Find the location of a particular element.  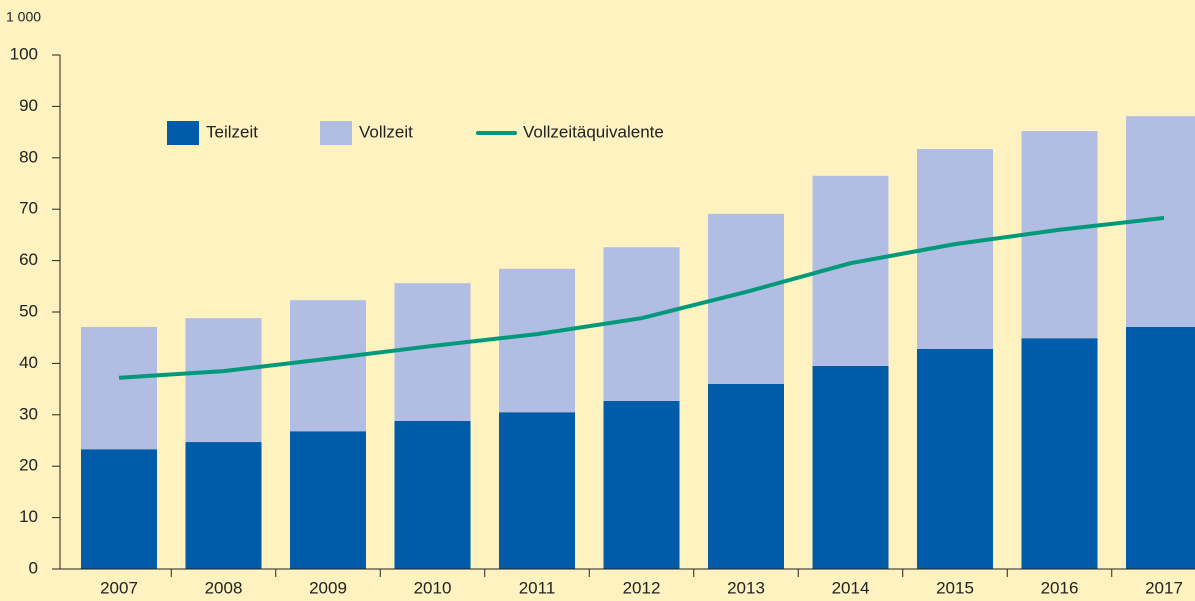

x-tick-label: 2007 is located at coordinates (119, 587).